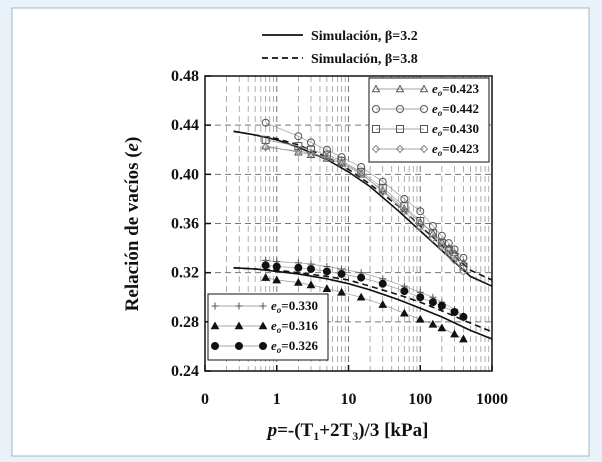 Image resolution: width=602 pixels, height=462 pixels. What do you see at coordinates (185, 273) in the screenshot?
I see `y-tick-label: 0.32` at bounding box center [185, 273].